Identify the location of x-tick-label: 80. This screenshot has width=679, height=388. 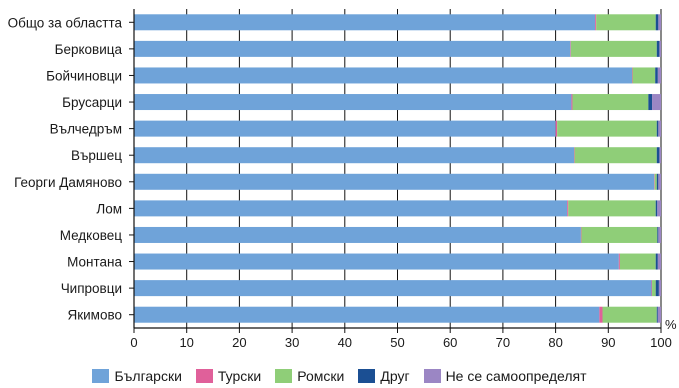
(555, 342).